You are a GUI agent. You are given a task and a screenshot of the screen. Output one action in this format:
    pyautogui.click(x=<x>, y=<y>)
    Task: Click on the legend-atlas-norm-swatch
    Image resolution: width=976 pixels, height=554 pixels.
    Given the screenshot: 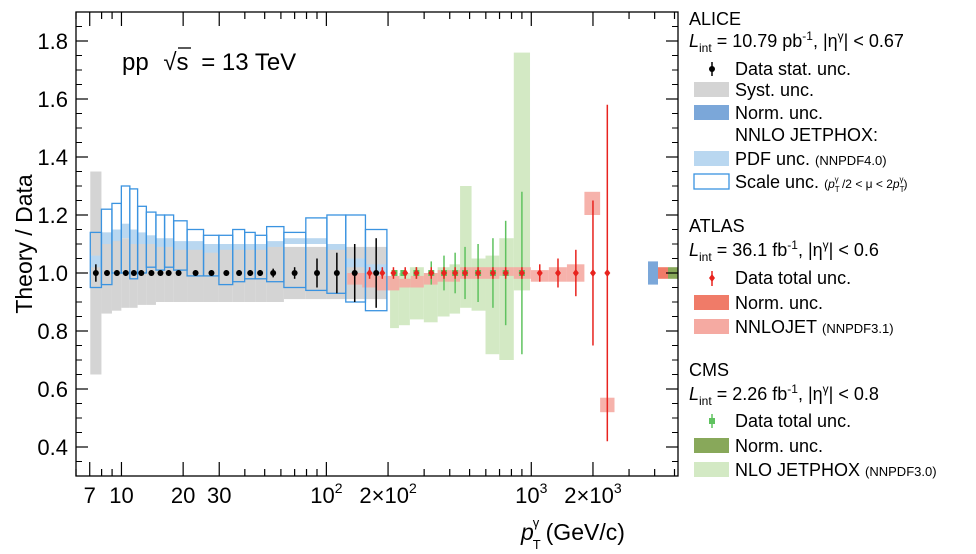 What is the action you would take?
    pyautogui.click(x=711, y=302)
    